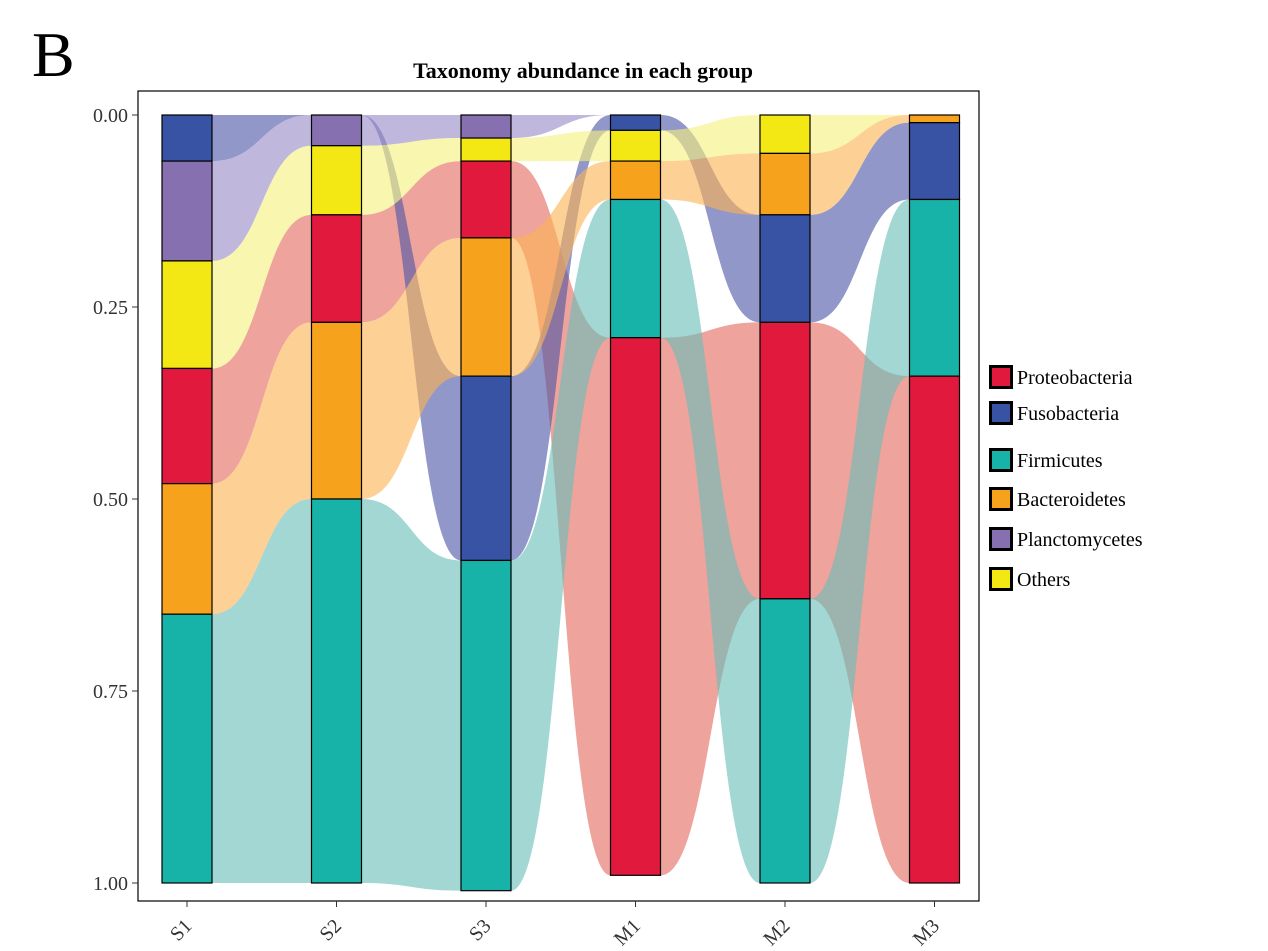 This screenshot has width=1268, height=951. What do you see at coordinates (486, 126) in the screenshot?
I see `bar-segment-s3-planctomycetes` at bounding box center [486, 126].